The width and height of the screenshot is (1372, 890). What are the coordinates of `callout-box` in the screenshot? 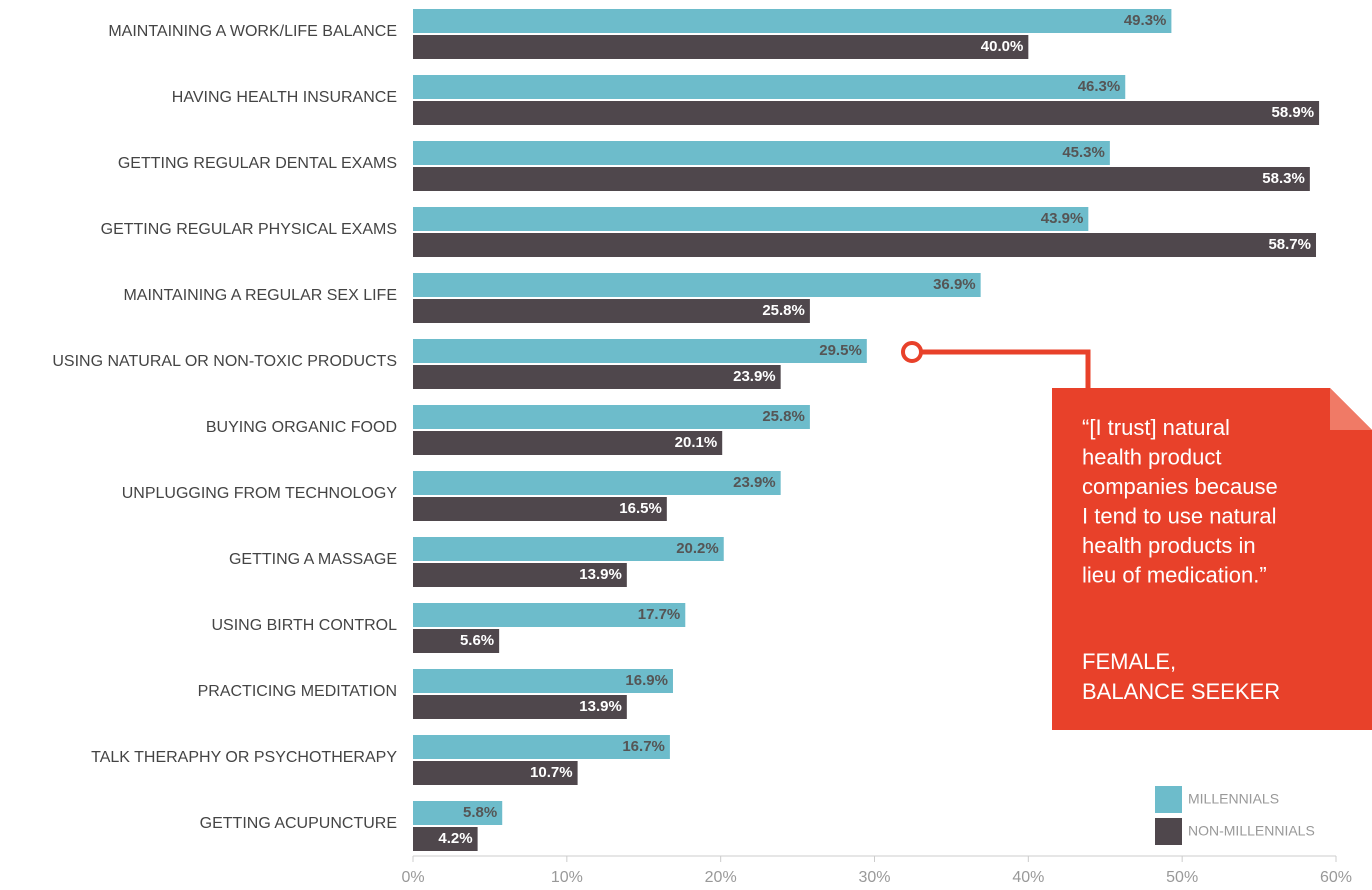 It's located at (1212, 559).